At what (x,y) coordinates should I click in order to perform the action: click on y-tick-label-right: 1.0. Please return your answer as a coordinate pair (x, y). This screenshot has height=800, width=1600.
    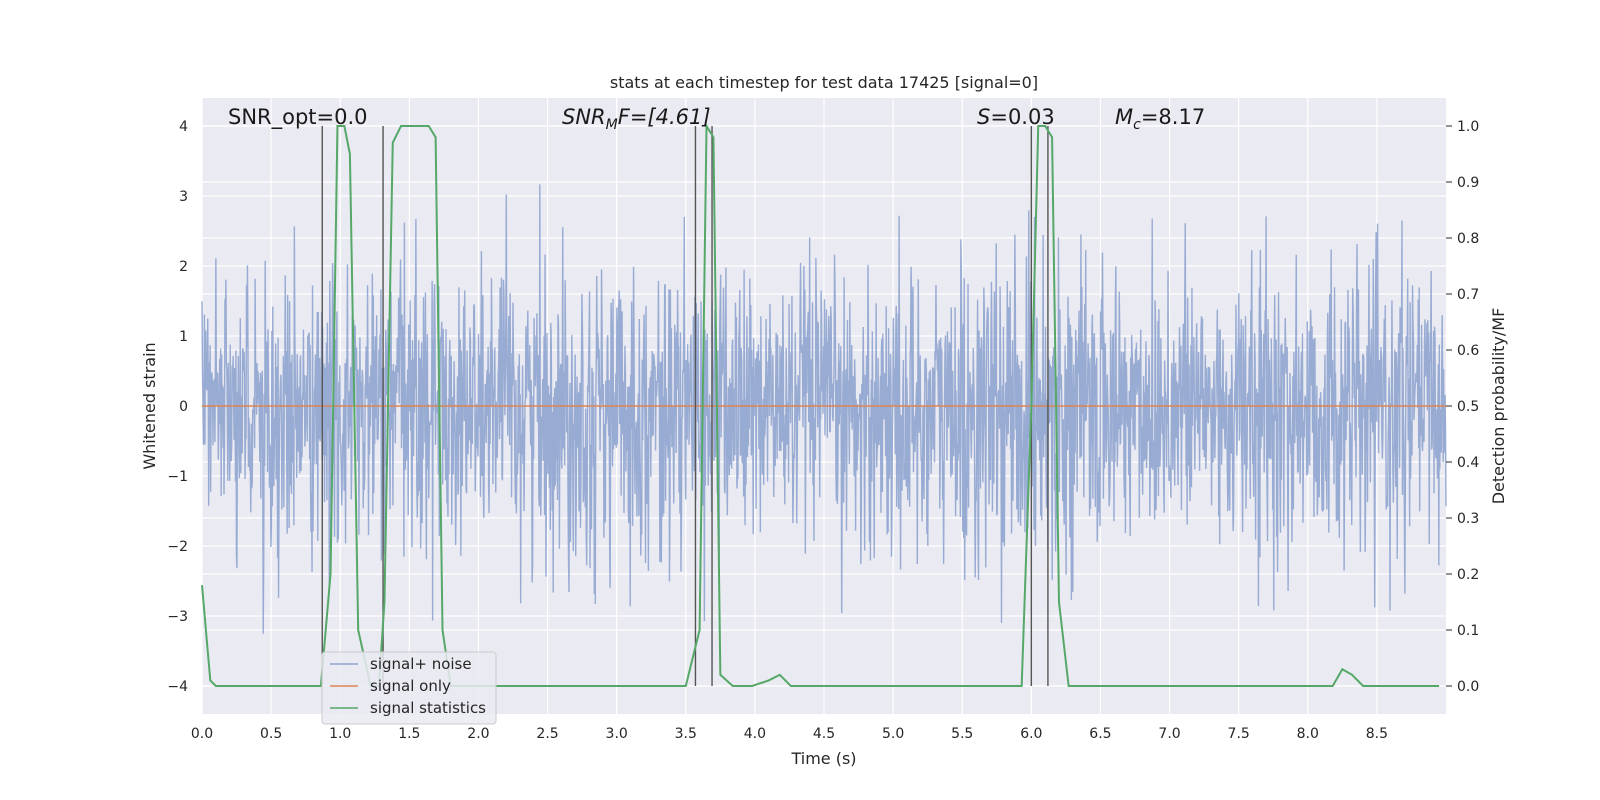
    Looking at the image, I should click on (1468, 127).